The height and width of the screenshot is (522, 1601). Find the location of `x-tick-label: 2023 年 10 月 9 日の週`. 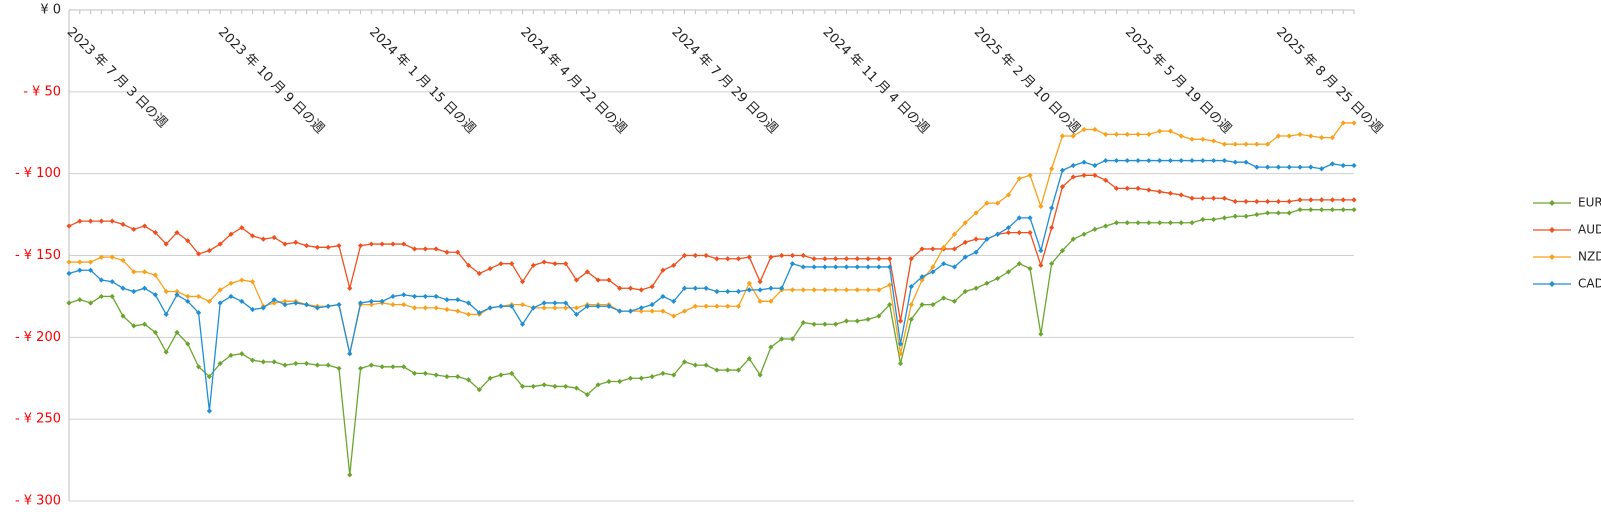

x-tick-label: 2023 年 10 月 9 日の週 is located at coordinates (271, 81).